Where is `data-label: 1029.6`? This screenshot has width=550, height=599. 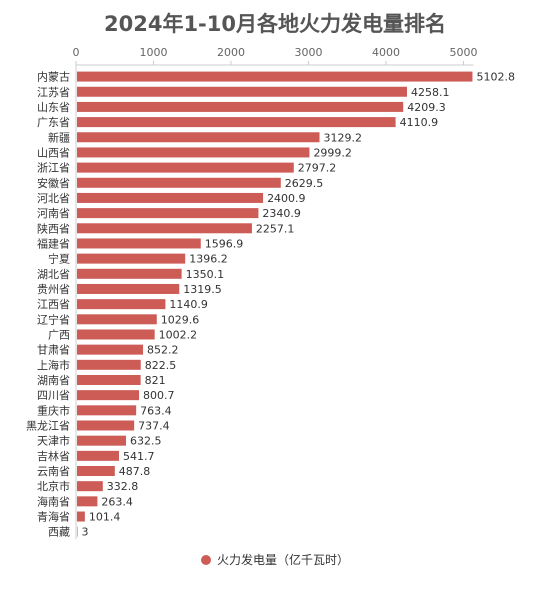
data-label: 1029.6 is located at coordinates (180, 319).